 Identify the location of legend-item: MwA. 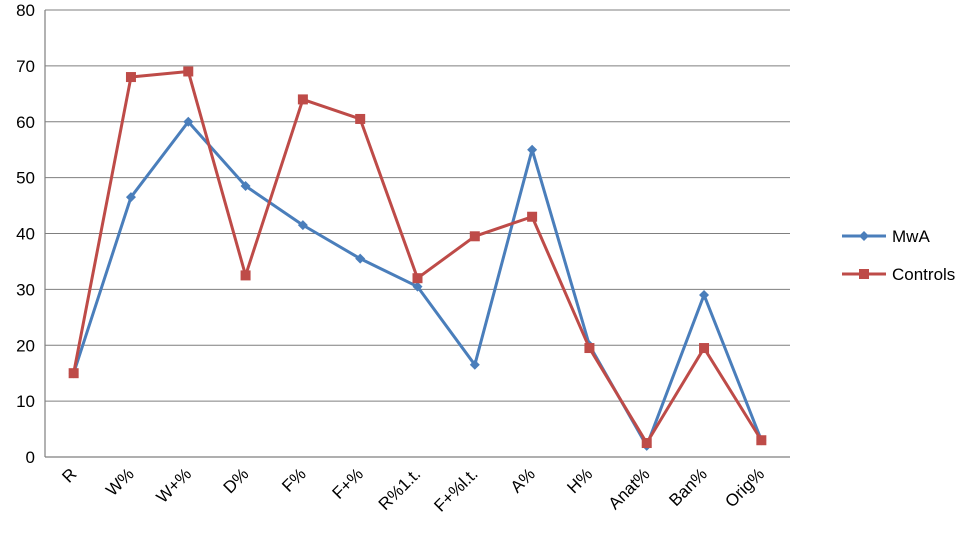
(886, 236).